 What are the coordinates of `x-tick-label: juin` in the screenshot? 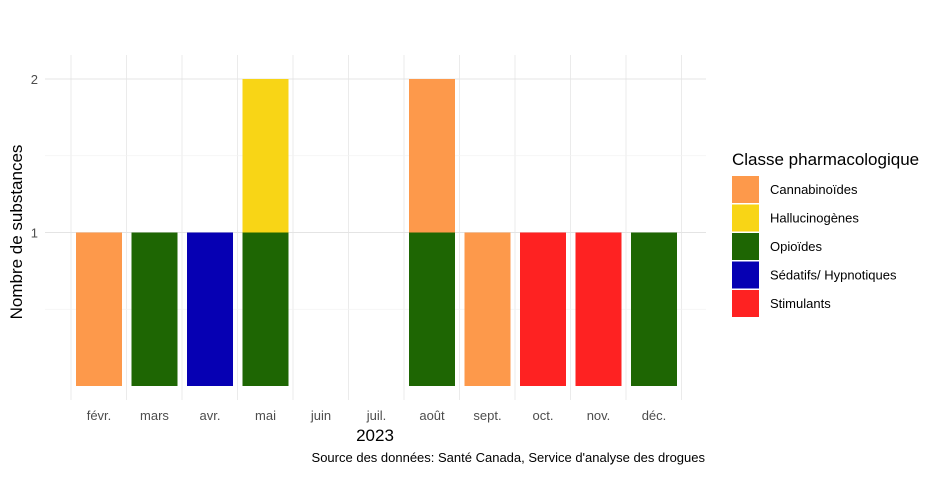 It's located at (320, 415).